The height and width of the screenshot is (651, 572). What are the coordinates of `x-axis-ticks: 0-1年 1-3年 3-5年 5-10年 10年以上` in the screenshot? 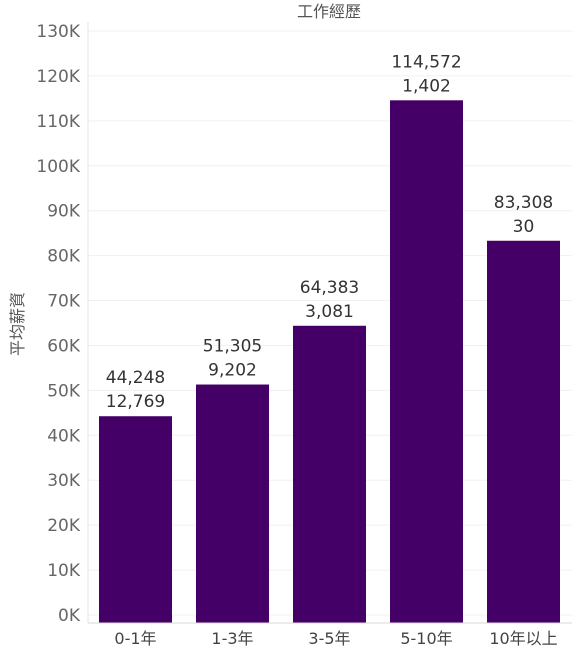 It's located at (335, 638).